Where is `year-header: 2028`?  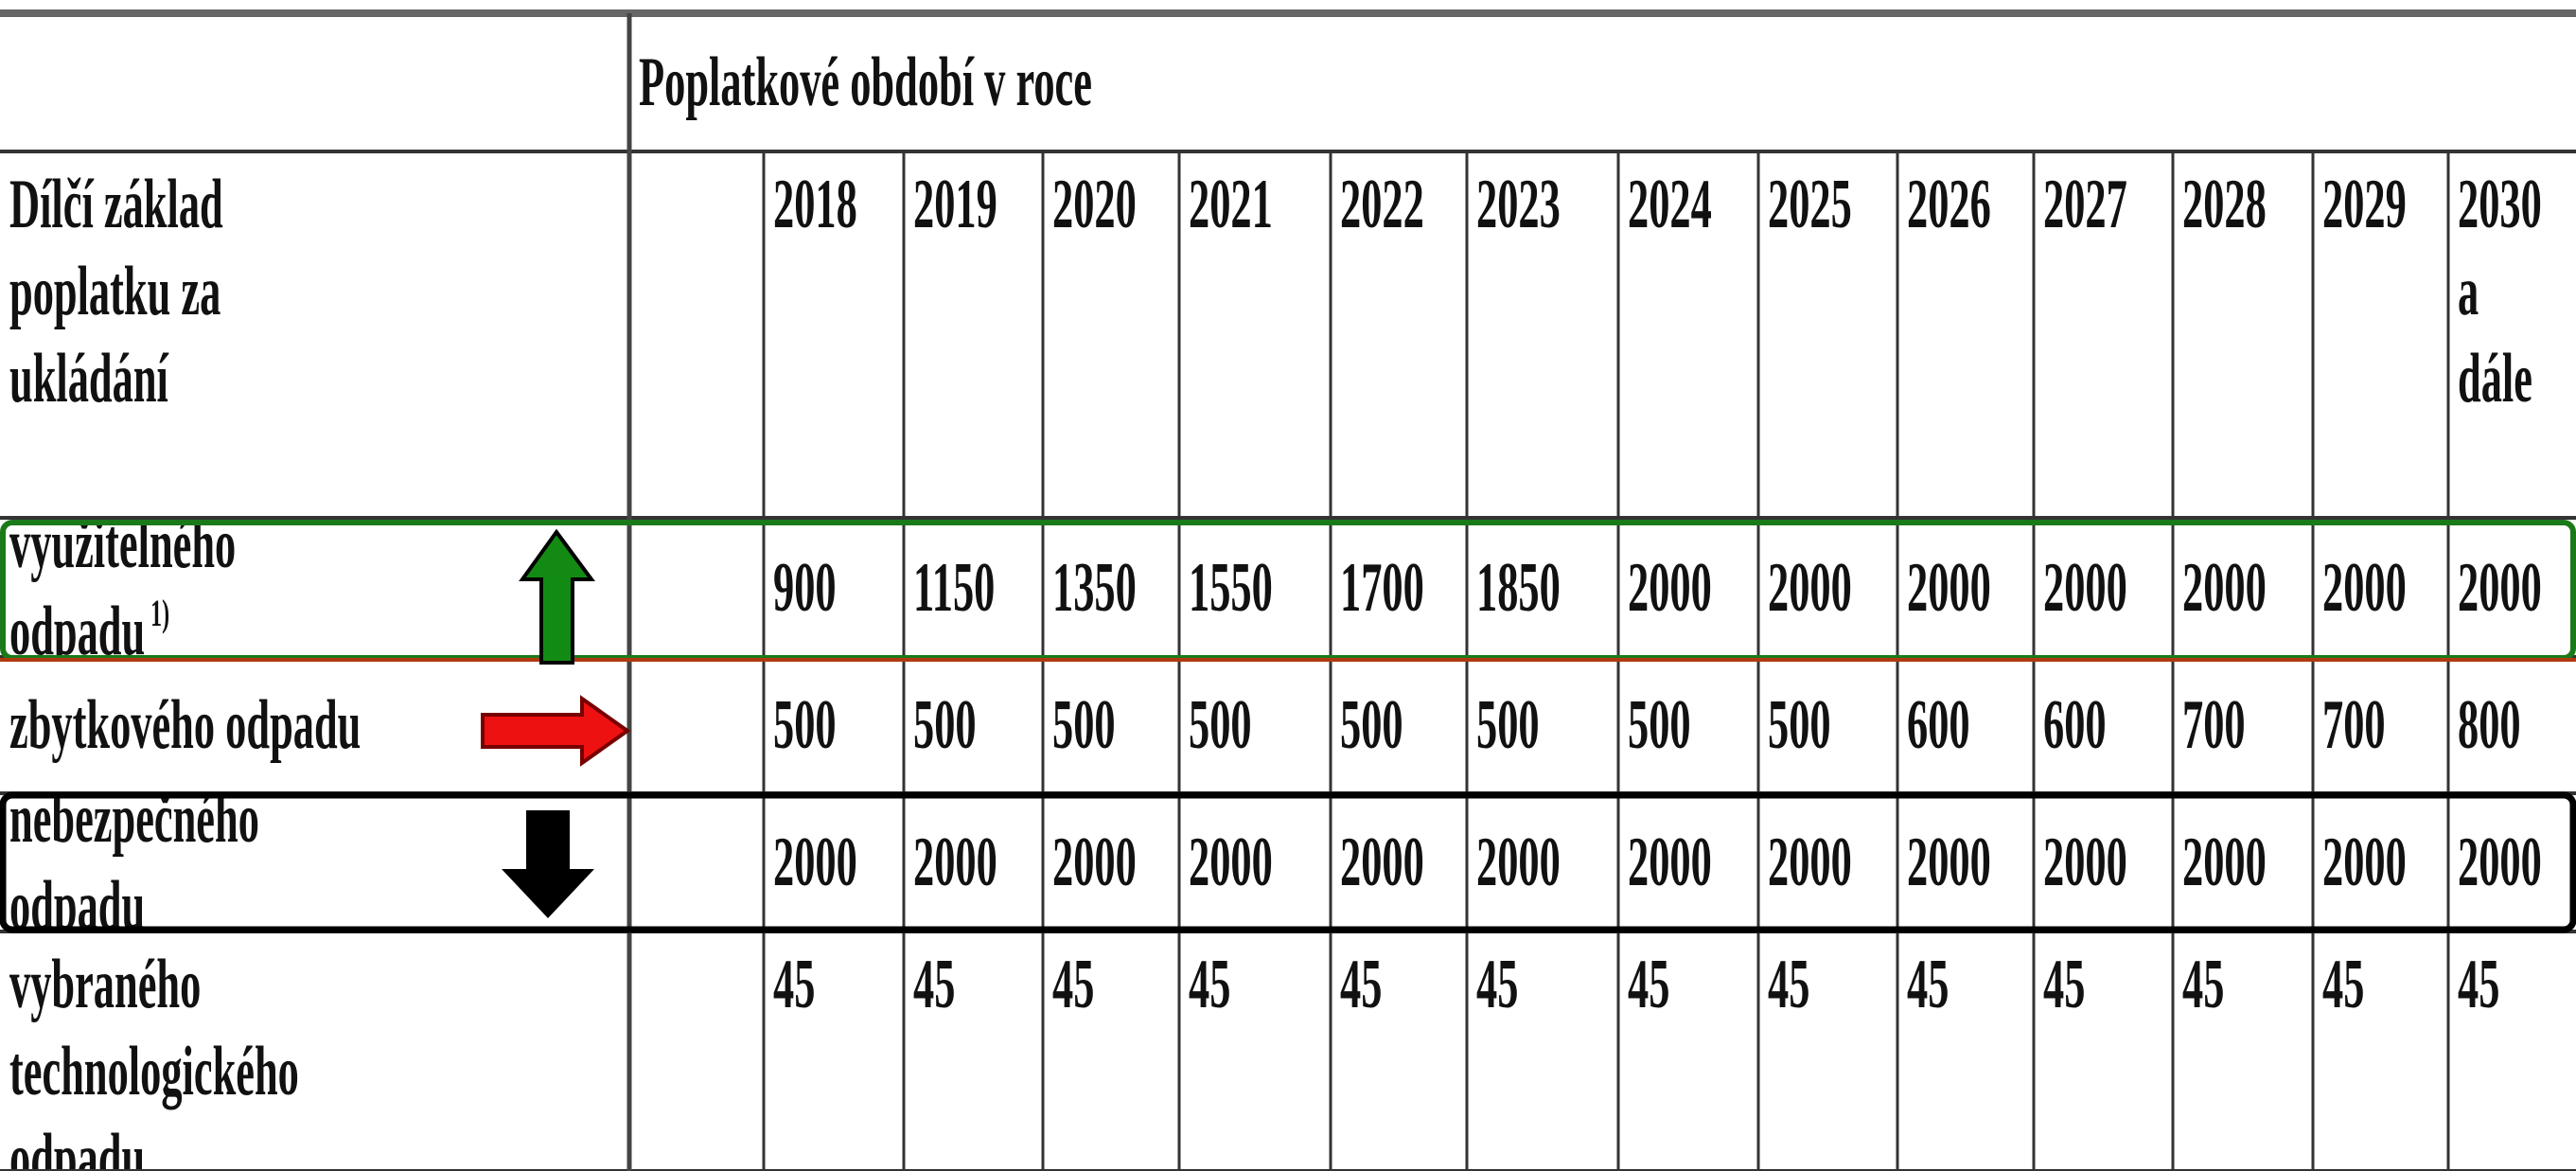
year-header: 2028 is located at coordinates (2243, 334).